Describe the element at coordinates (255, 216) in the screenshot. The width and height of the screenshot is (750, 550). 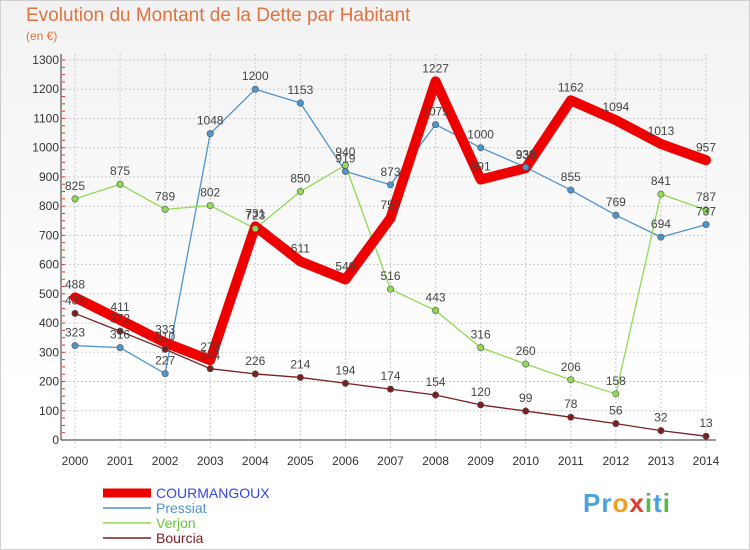
I see `data-label-verjon: 723` at that location.